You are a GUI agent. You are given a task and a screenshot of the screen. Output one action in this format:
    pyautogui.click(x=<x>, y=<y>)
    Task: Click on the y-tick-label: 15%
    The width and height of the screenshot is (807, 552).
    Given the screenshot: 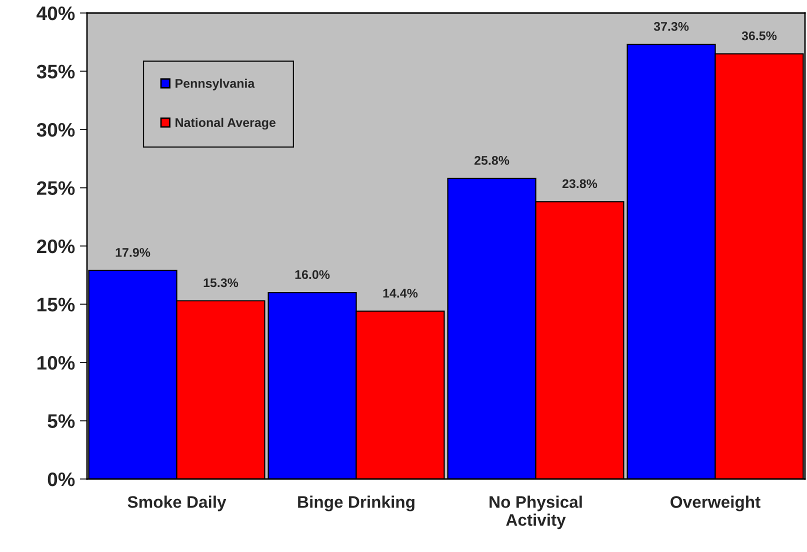 What is the action you would take?
    pyautogui.click(x=56, y=305)
    